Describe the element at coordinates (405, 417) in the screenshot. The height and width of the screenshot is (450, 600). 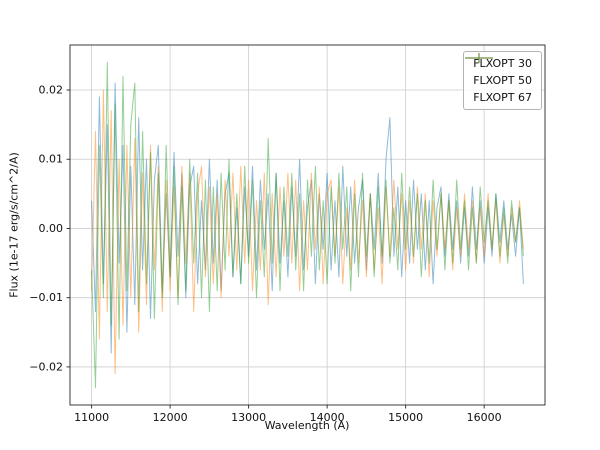
I see `svg-text: 15000` at that location.